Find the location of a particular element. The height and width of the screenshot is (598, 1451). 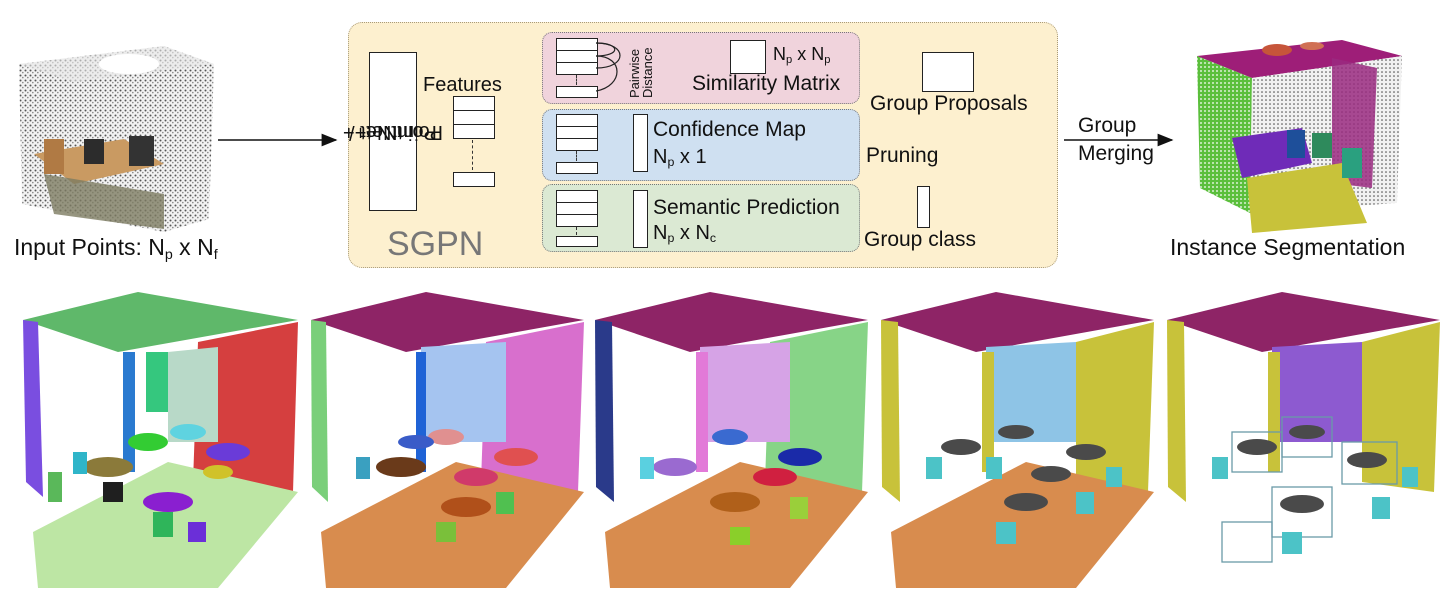

feature-ellipsis is located at coordinates (472, 155).